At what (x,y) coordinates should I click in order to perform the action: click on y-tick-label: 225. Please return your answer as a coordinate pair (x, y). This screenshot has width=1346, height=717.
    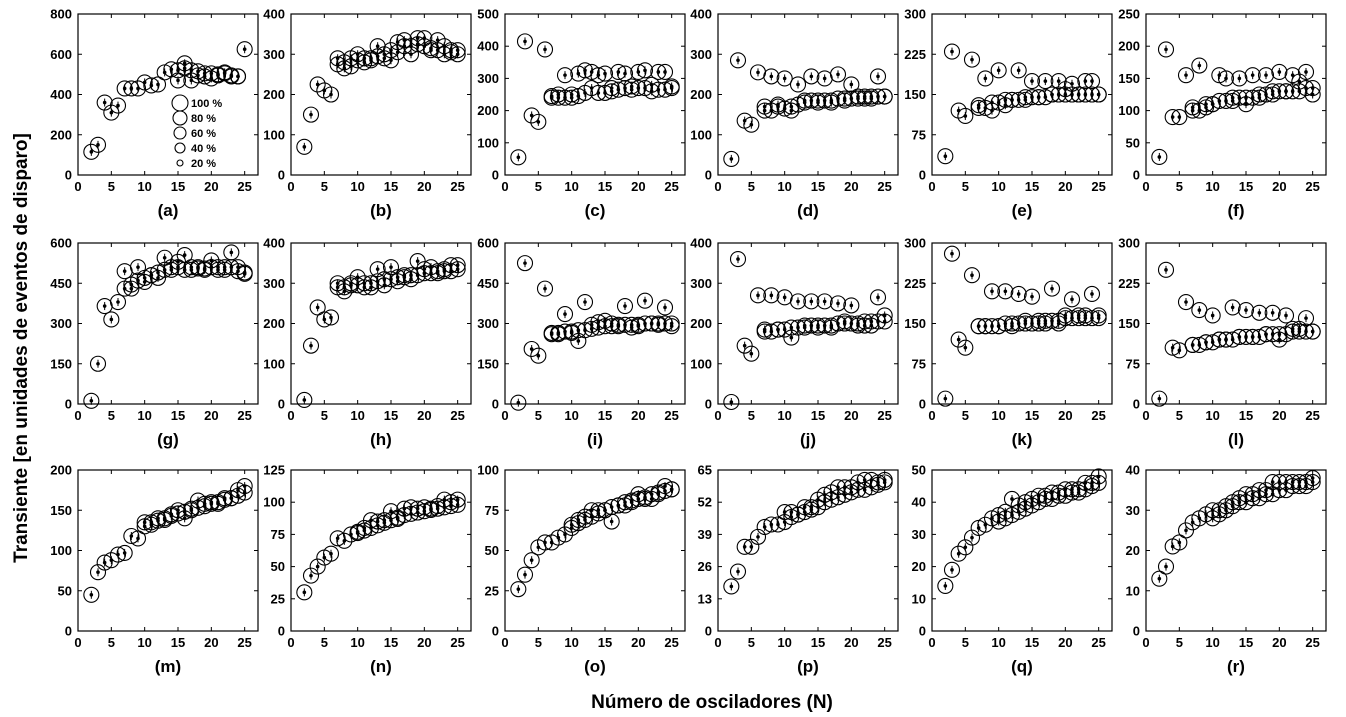
    Looking at the image, I should click on (915, 54).